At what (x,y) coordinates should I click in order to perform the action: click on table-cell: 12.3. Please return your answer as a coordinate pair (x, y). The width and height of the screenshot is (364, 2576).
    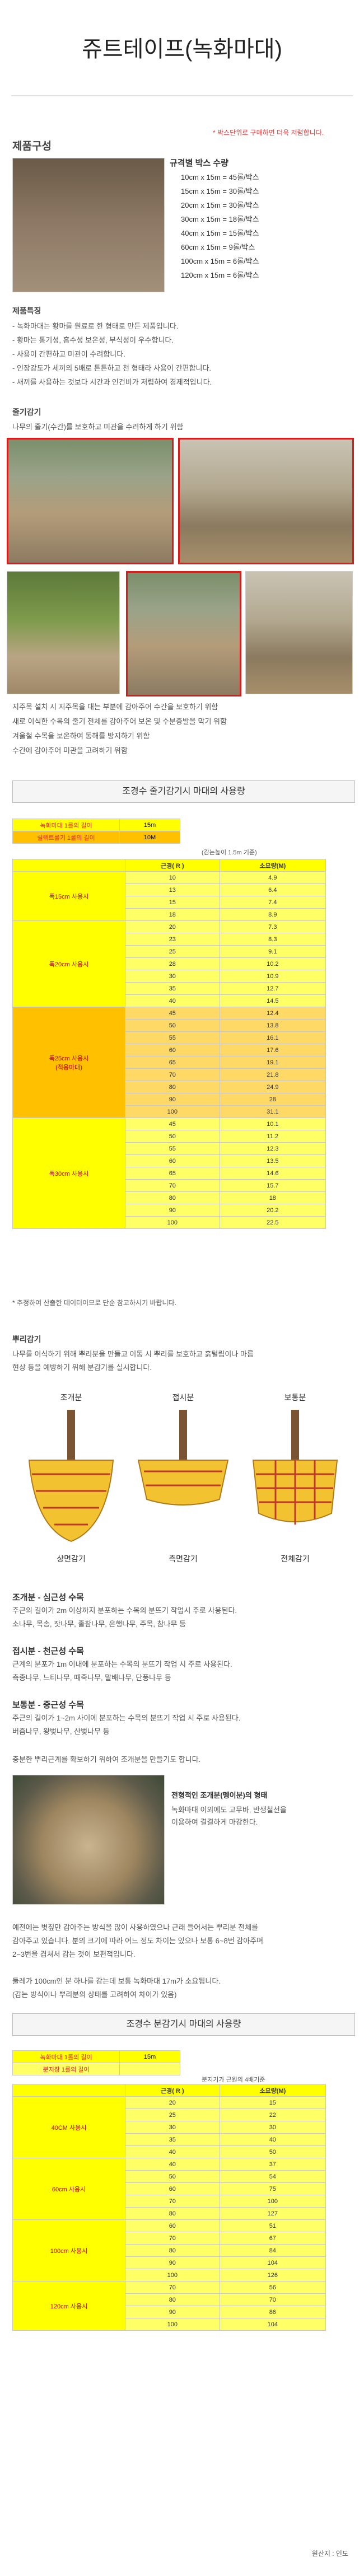
    Looking at the image, I should click on (273, 1149).